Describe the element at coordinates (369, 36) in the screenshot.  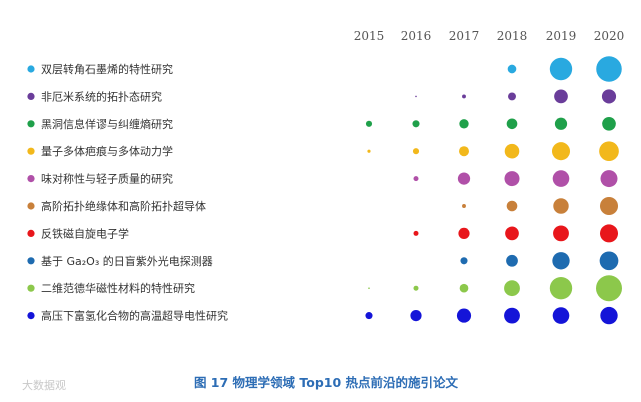
I see `year-label-2015: 2015` at that location.